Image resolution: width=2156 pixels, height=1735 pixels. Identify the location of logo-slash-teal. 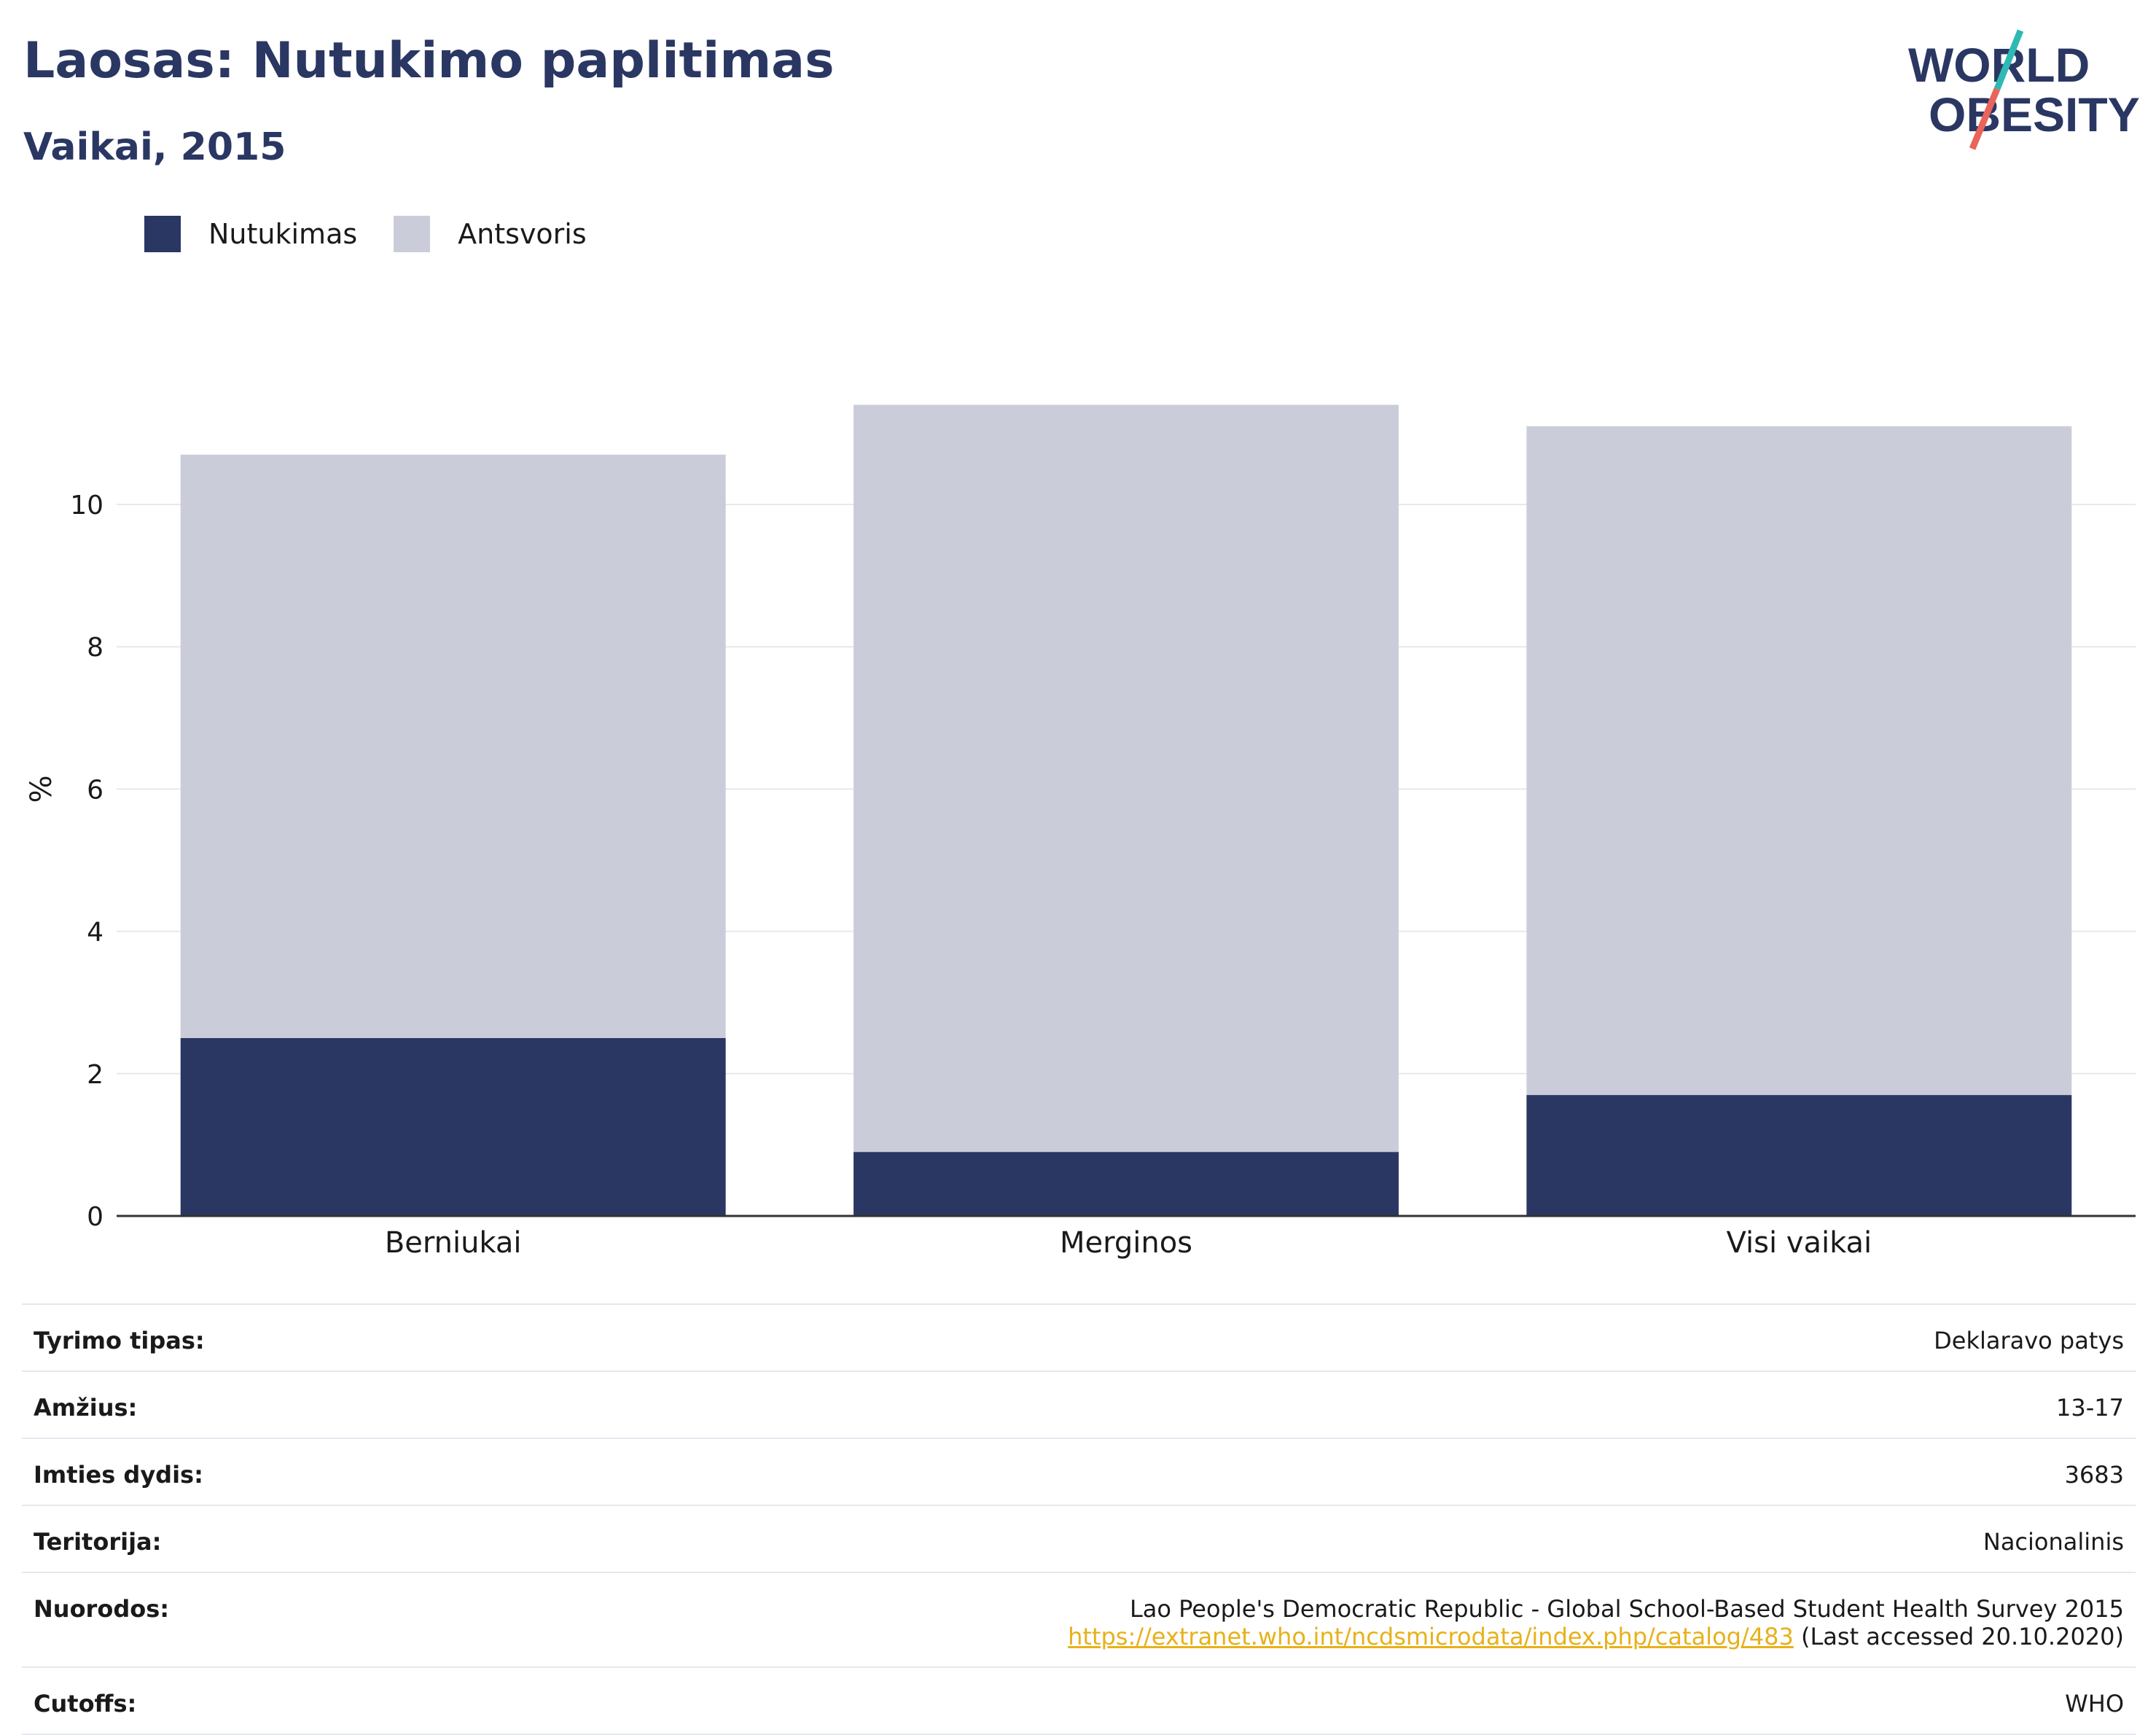
(2008, 59).